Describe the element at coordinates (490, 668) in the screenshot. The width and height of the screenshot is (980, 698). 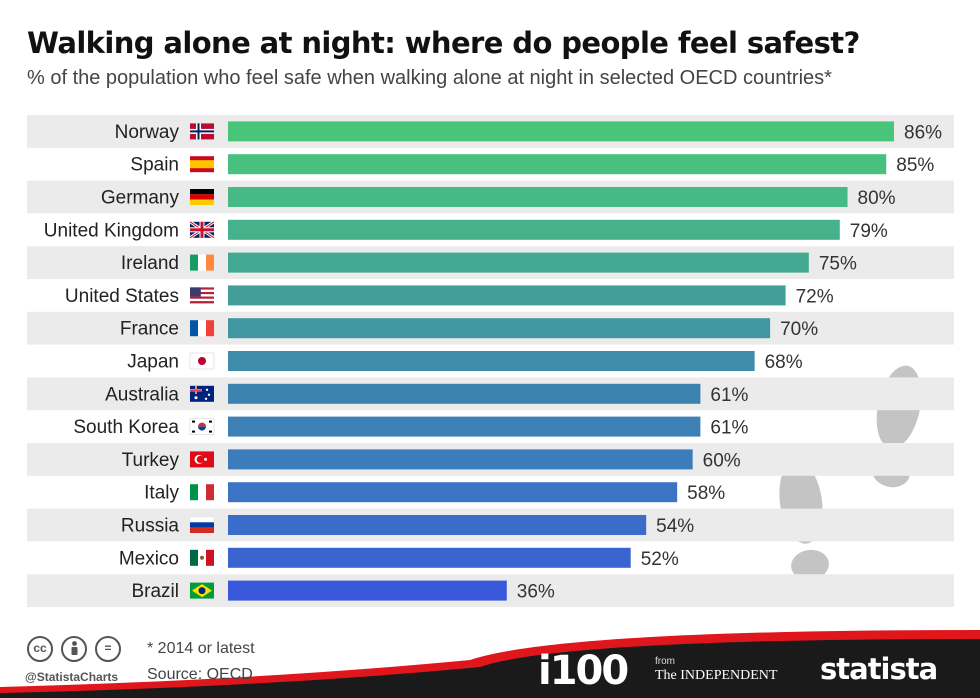
I see `footer-dark-panel` at that location.